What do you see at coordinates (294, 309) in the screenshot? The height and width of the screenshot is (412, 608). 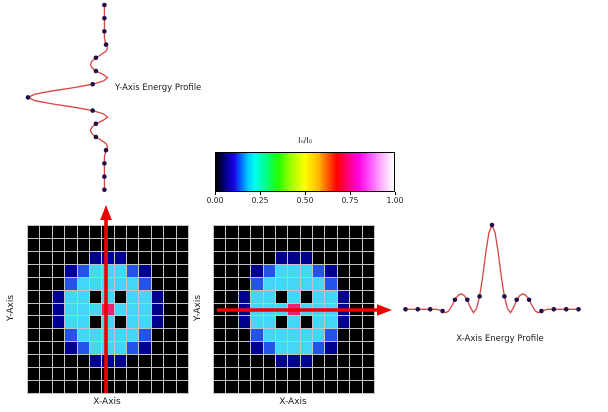 I see `heatmap-middle` at bounding box center [294, 309].